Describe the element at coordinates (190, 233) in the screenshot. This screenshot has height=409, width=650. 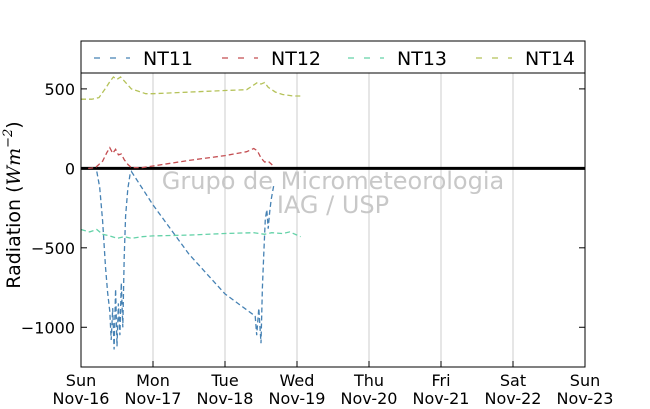
I see `series-line-nt13` at that location.